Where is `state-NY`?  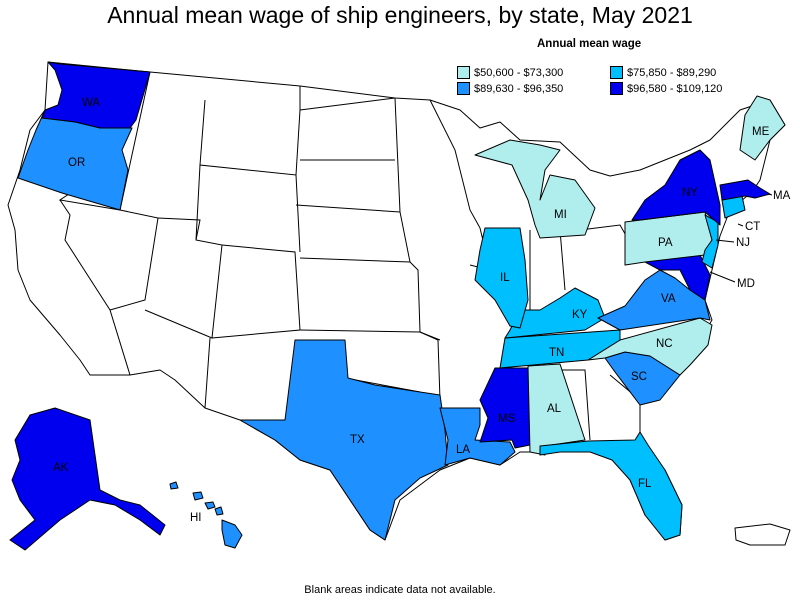 state-NY is located at coordinates (676, 187).